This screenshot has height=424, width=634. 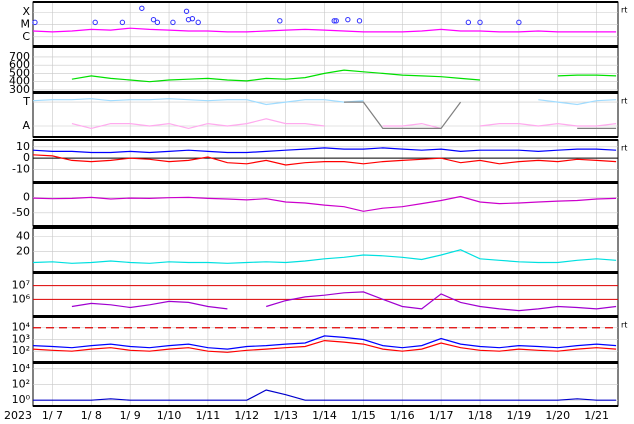 What do you see at coordinates (557, 415) in the screenshot?
I see `x-tick-label: 1/20` at bounding box center [557, 415].